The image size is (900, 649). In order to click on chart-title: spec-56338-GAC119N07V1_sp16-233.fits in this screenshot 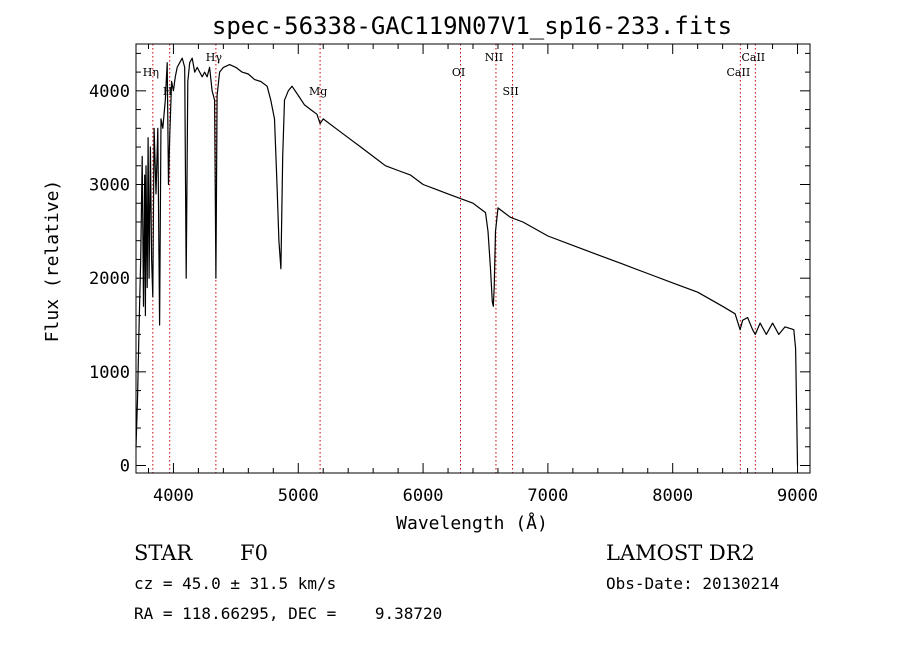, I will do `click(472, 26)`.